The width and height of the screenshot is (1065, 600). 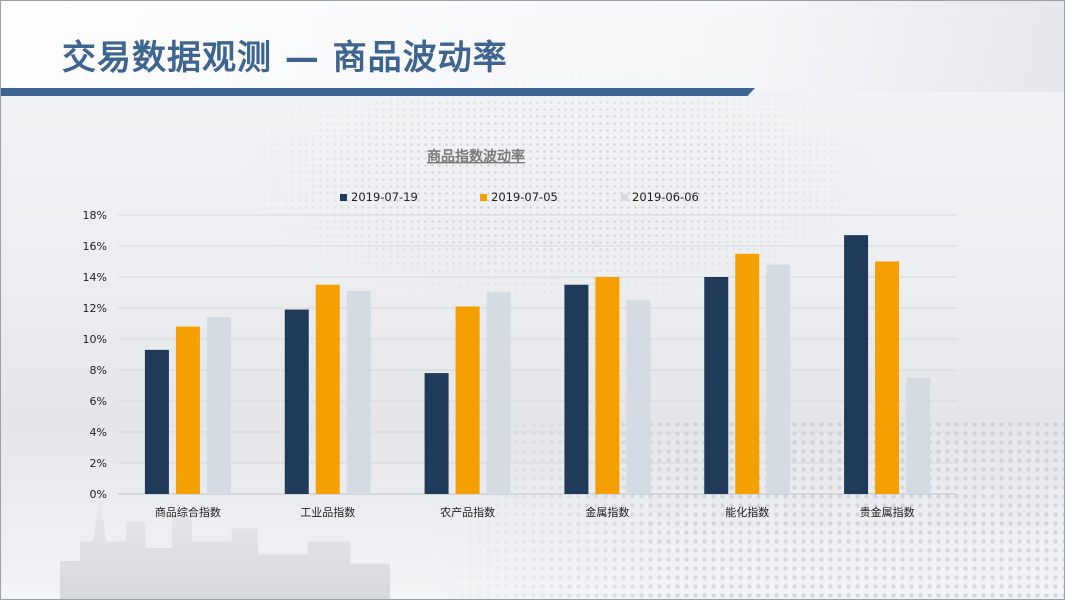 What do you see at coordinates (95, 355) in the screenshot?
I see `y-axis: 0% 2% 4% 6% 8% 10% 12% 14% 16% 18%` at bounding box center [95, 355].